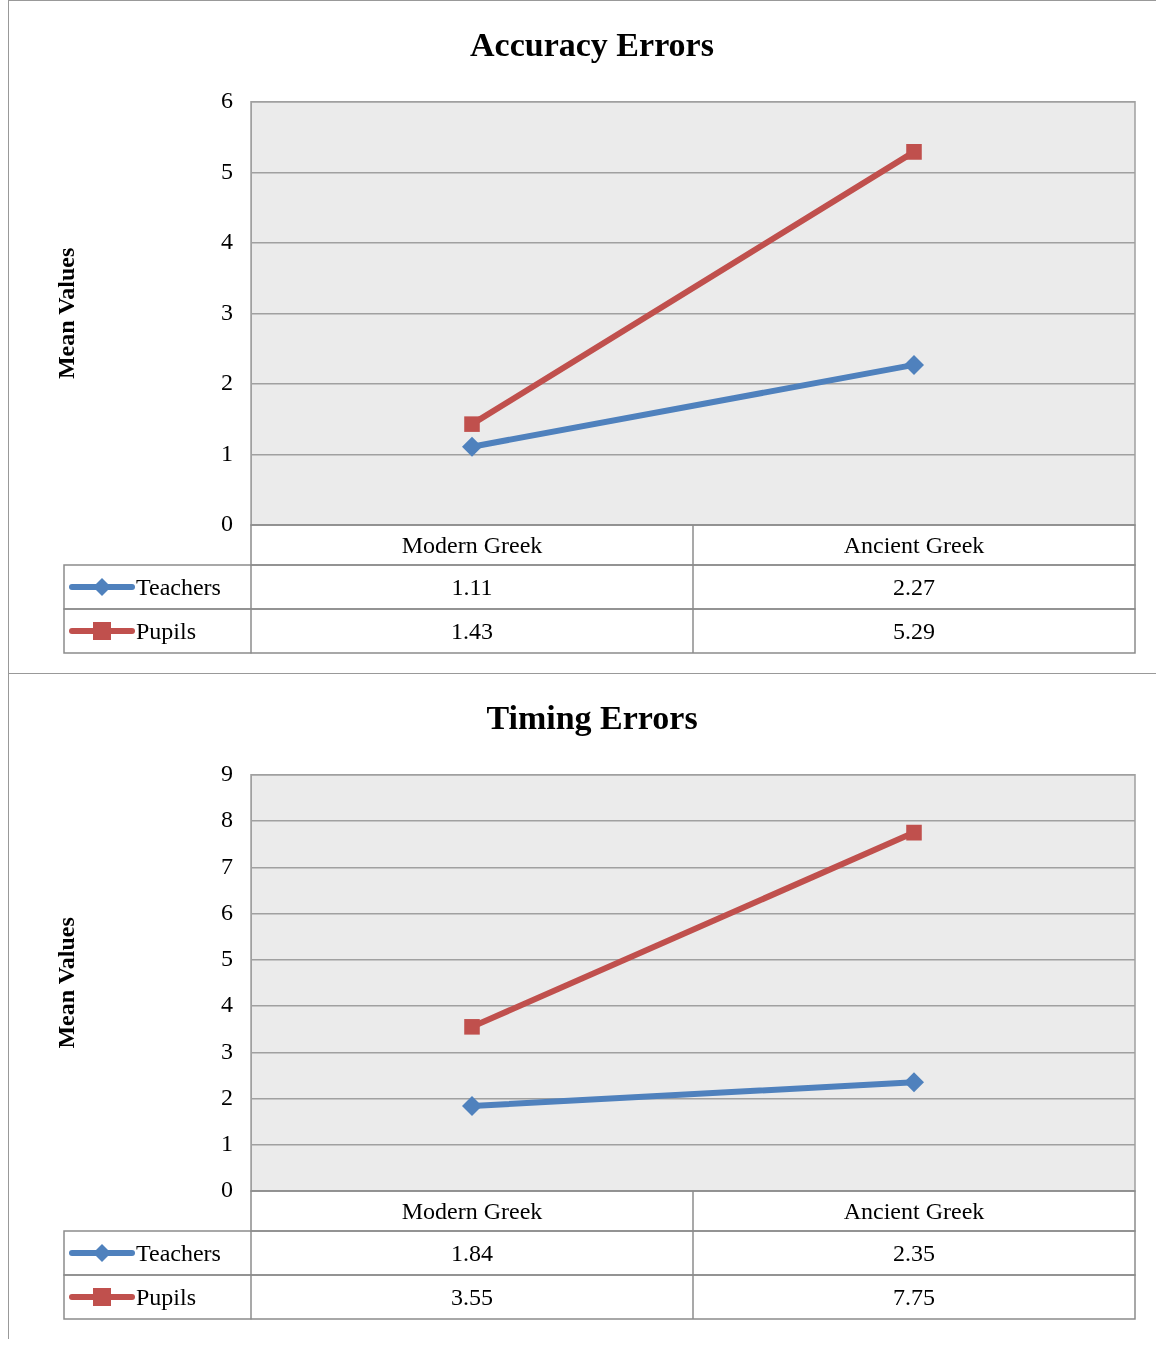 This screenshot has height=1347, width=1156. I want to click on data-label: 2.27, so click(914, 587).